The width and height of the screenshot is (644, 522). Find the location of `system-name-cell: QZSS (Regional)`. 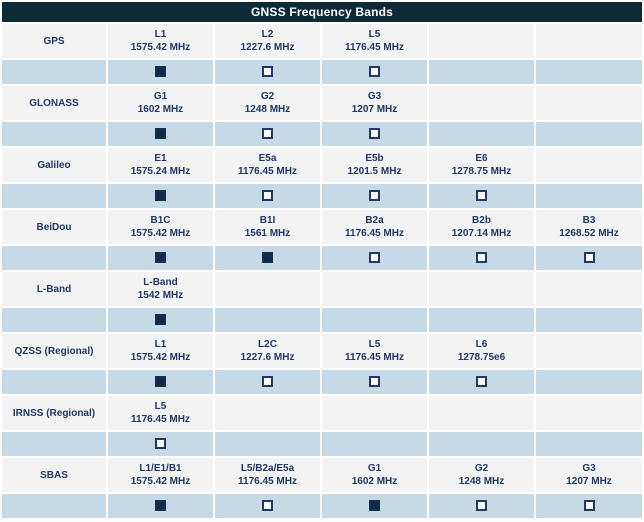

system-name-cell: QZSS (Regional) is located at coordinates (54, 351).